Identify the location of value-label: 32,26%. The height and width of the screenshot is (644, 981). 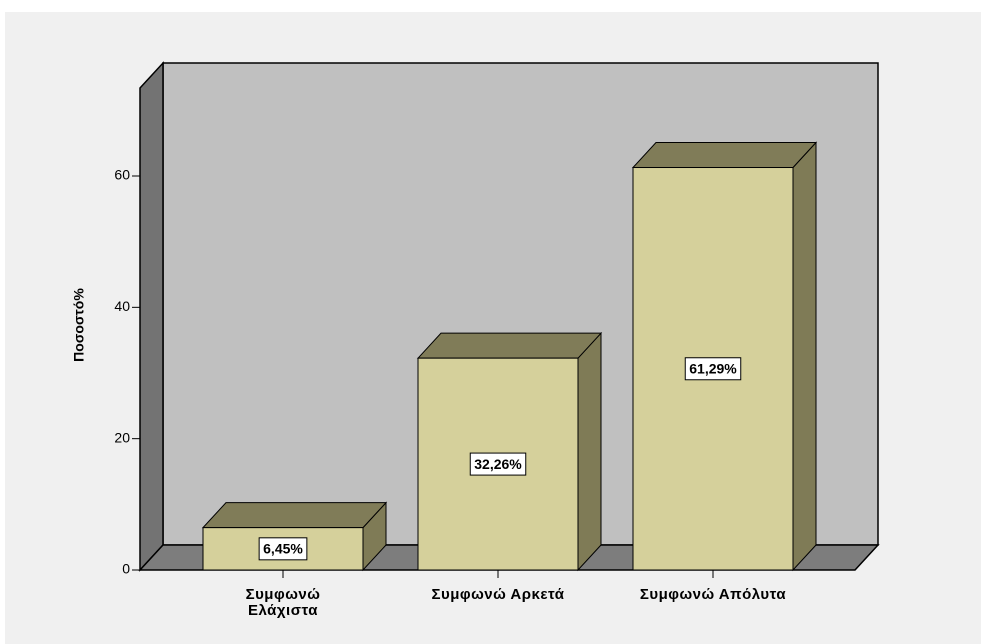
(498, 464).